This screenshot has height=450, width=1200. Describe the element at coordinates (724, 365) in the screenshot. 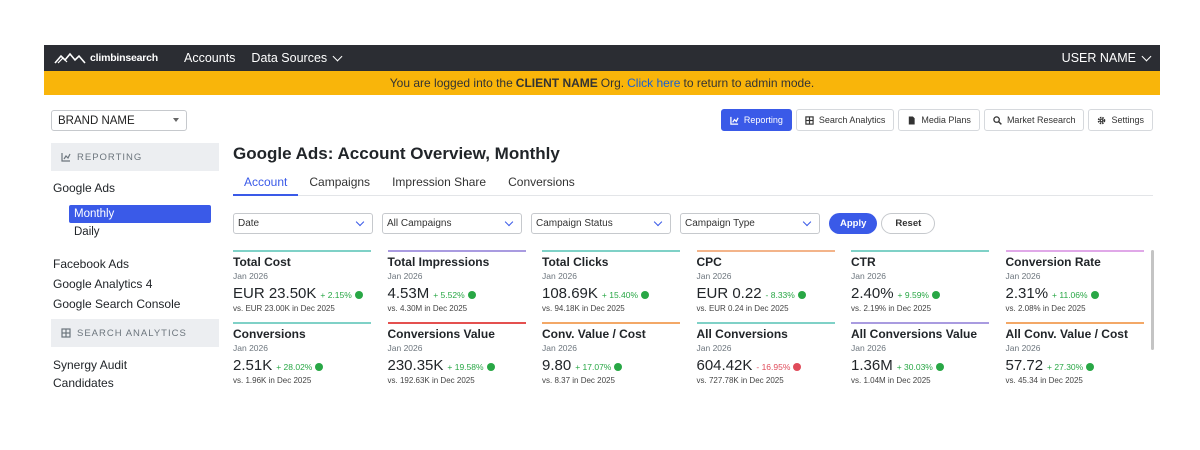

I see `metric-value: 604.42K` at that location.